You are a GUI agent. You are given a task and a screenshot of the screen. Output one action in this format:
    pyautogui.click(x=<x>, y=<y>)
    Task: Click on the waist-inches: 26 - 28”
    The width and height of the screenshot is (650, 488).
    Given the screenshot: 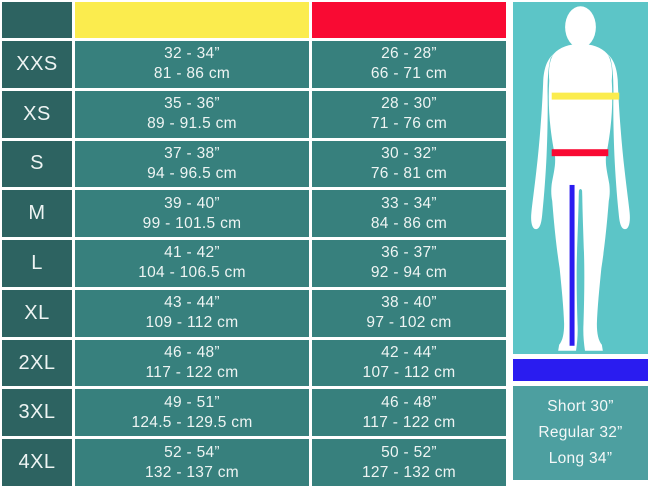 What is the action you would take?
    pyautogui.click(x=409, y=54)
    